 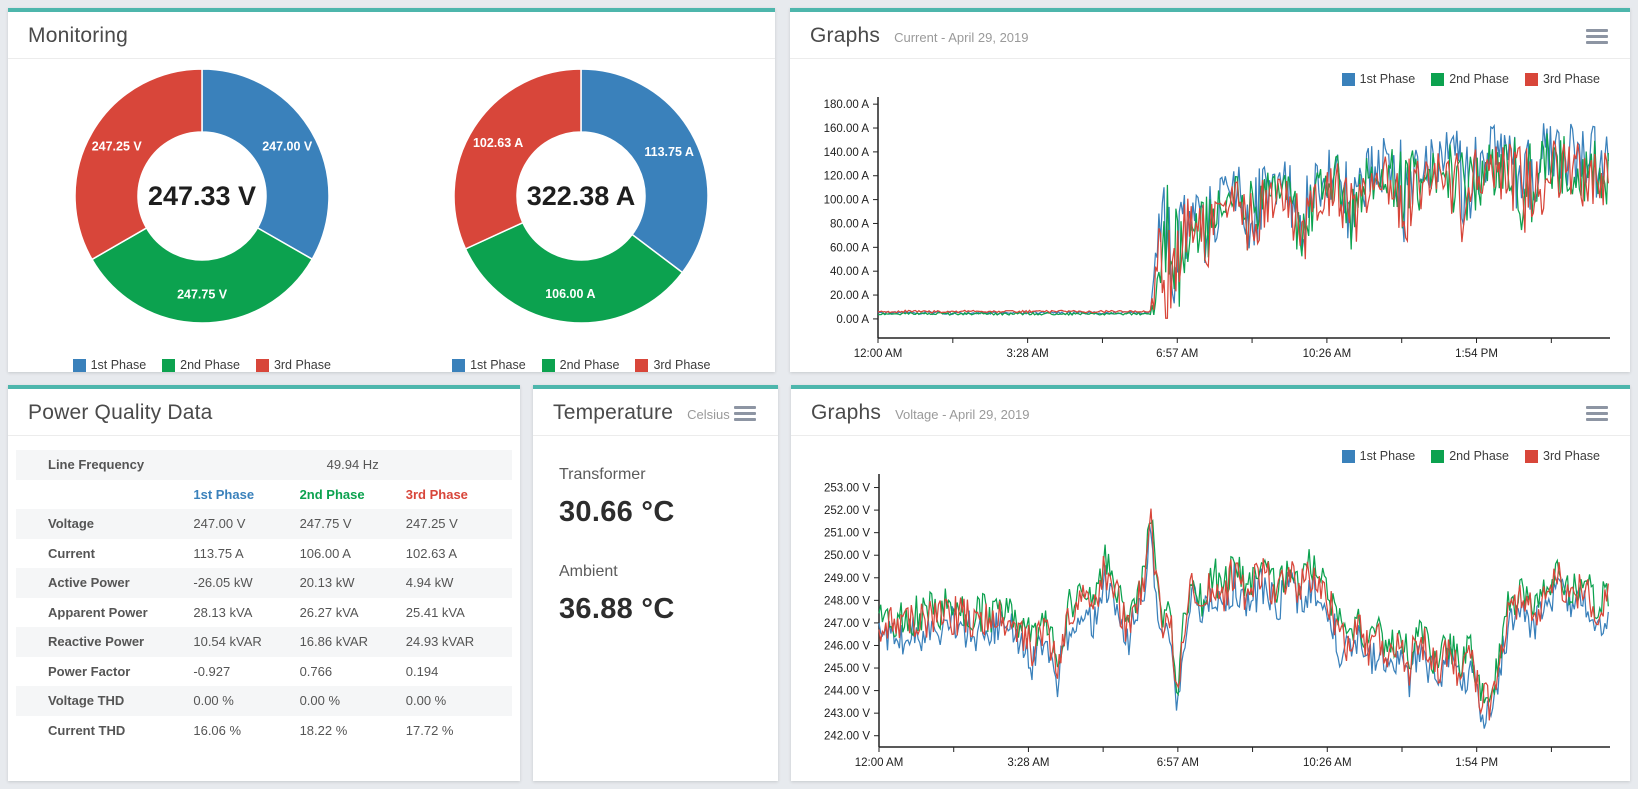 What do you see at coordinates (613, 412) in the screenshot?
I see `panel-title: Temperature` at bounding box center [613, 412].